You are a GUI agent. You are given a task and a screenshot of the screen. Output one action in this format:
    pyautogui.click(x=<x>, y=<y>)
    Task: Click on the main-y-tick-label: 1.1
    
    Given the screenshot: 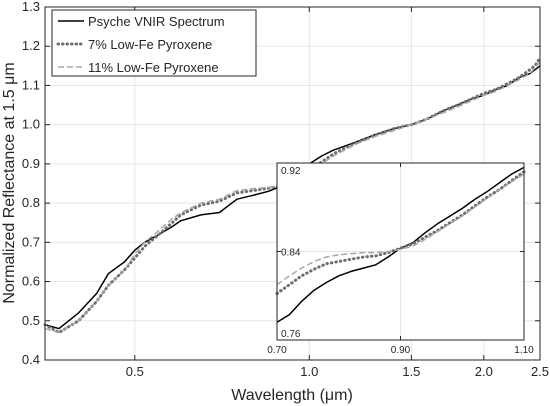 What is the action you would take?
    pyautogui.click(x=31, y=84)
    